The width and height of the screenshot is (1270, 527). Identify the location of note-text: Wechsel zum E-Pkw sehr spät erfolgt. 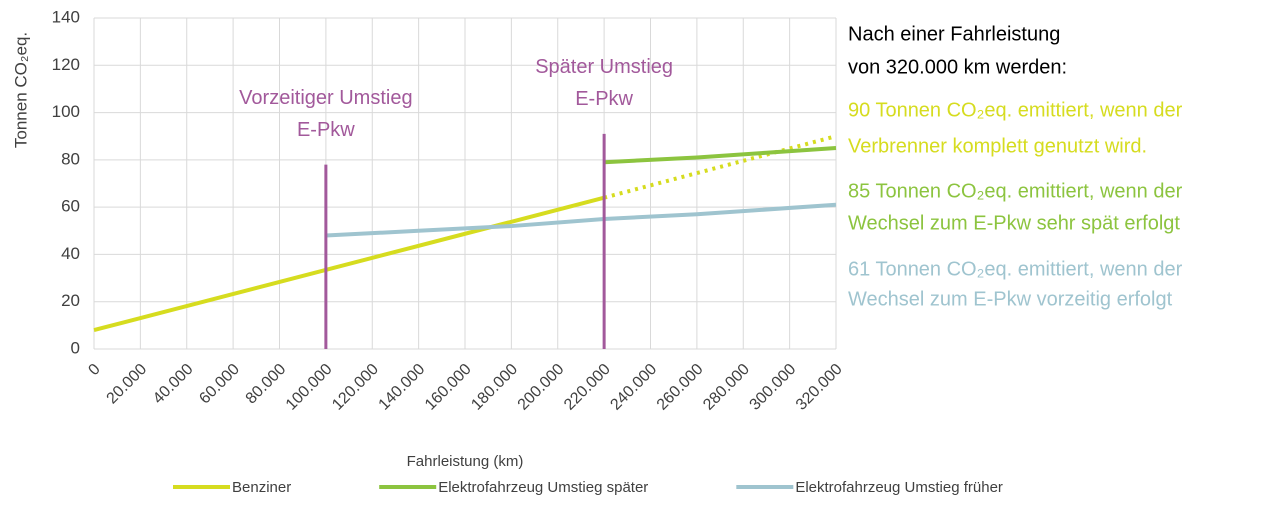
(1014, 223).